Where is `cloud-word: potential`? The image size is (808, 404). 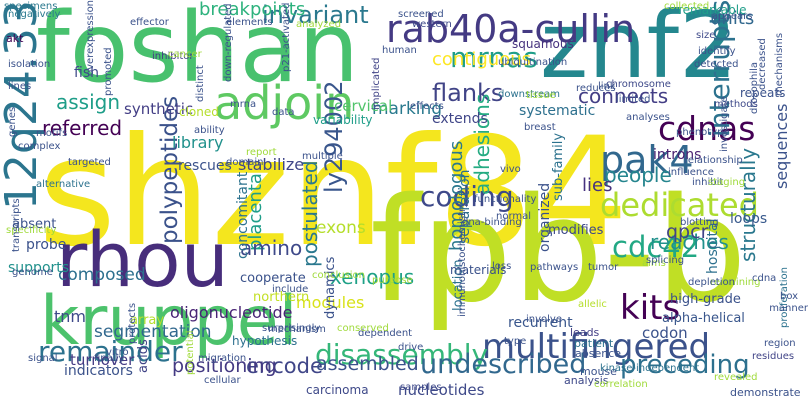
cloud-word: potential is located at coordinates (190, 352).